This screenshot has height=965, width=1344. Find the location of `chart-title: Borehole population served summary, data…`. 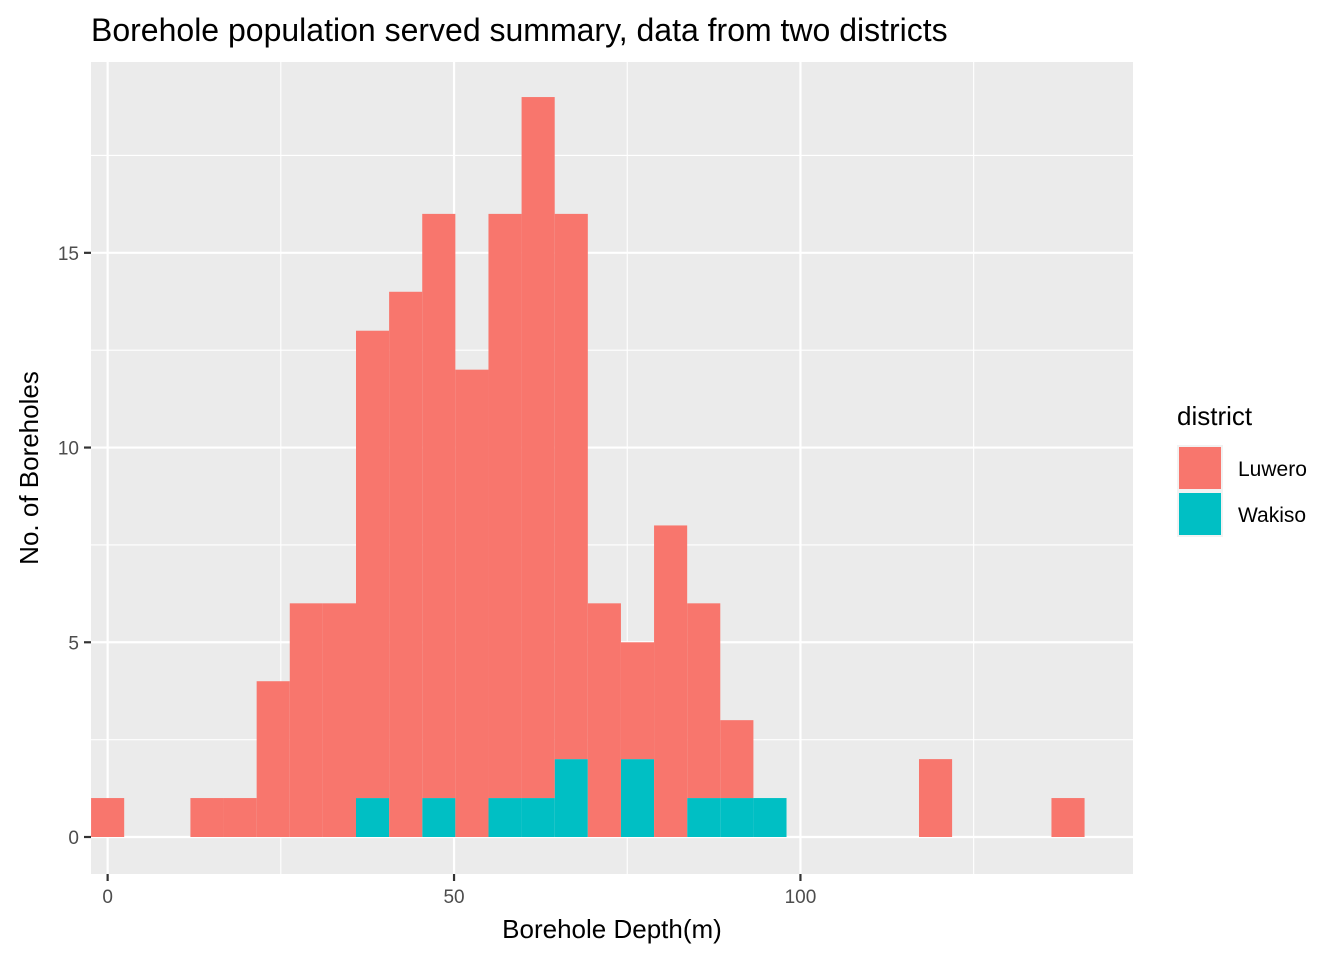

chart-title: Borehole population served summary, data… is located at coordinates (519, 30).